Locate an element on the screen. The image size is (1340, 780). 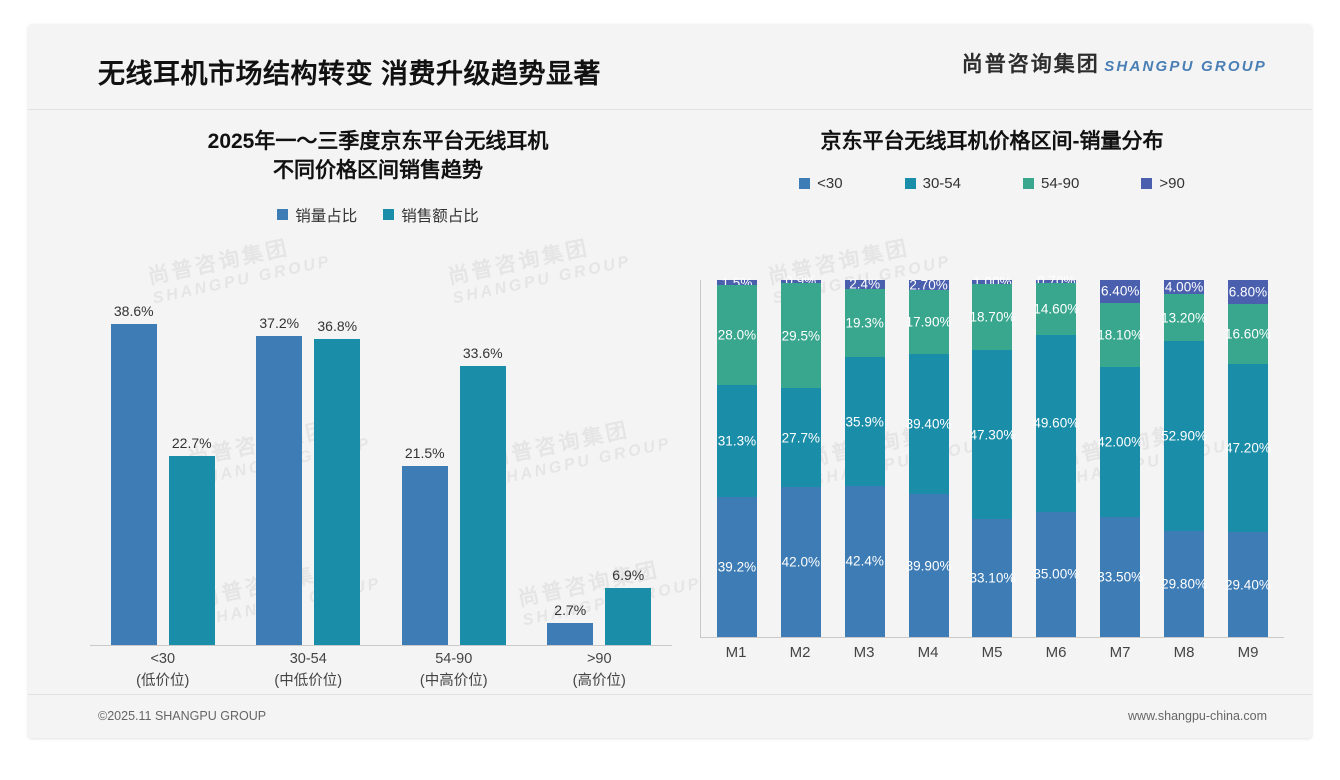
stacked-segment-<30-M2: 42.0% is located at coordinates (800, 562).